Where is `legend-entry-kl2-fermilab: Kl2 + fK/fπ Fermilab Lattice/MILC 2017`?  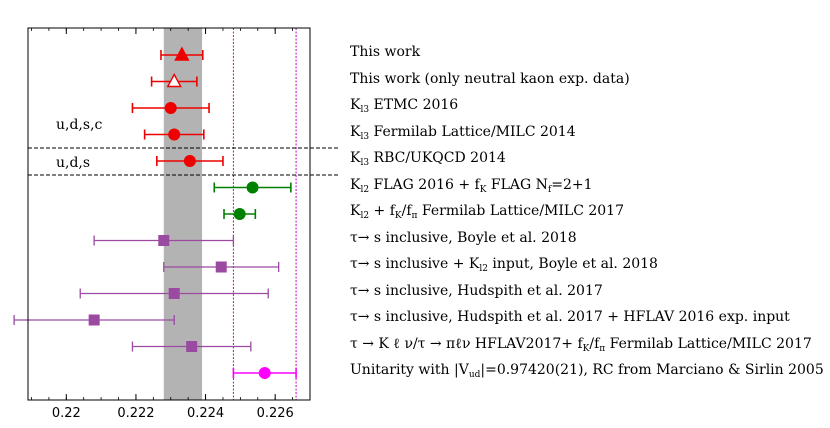
legend-entry-kl2-fermilab: Kl2 + fK/fπ Fermilab Lattice/MILC 2017 is located at coordinates (487, 213).